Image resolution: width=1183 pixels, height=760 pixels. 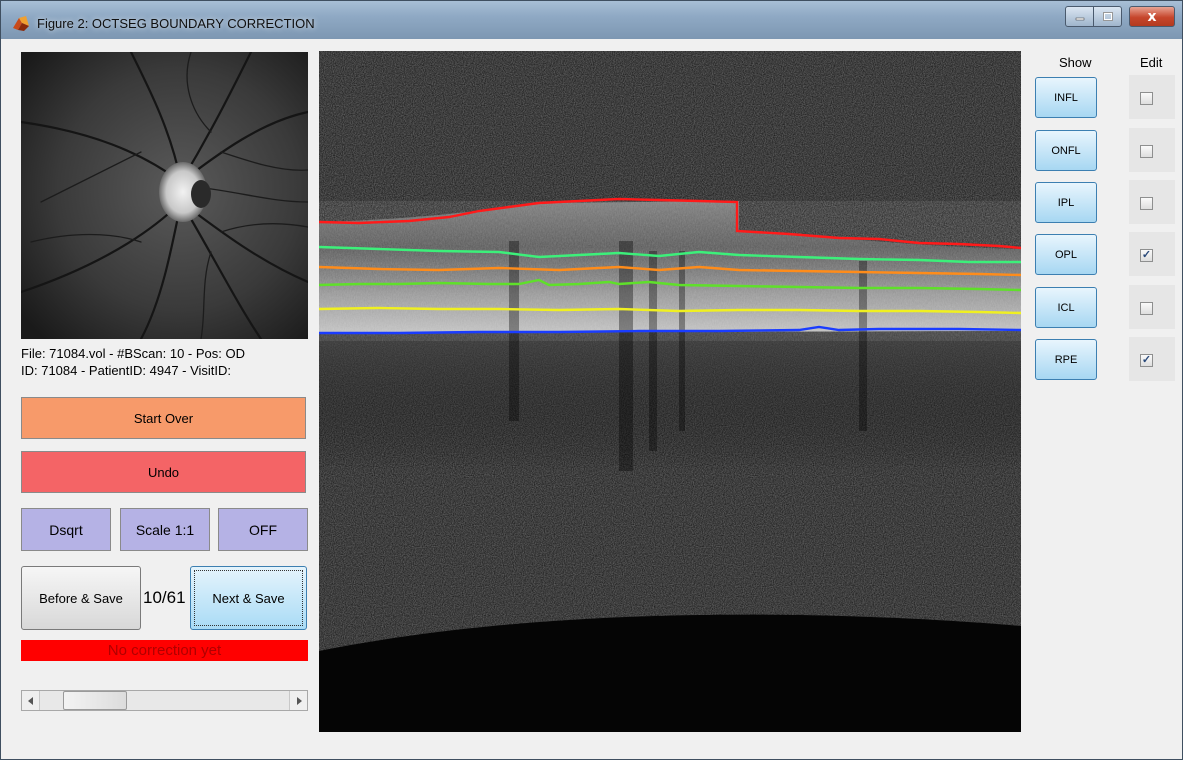 What do you see at coordinates (1146, 151) in the screenshot?
I see `edit-onfl-checkbox` at bounding box center [1146, 151].